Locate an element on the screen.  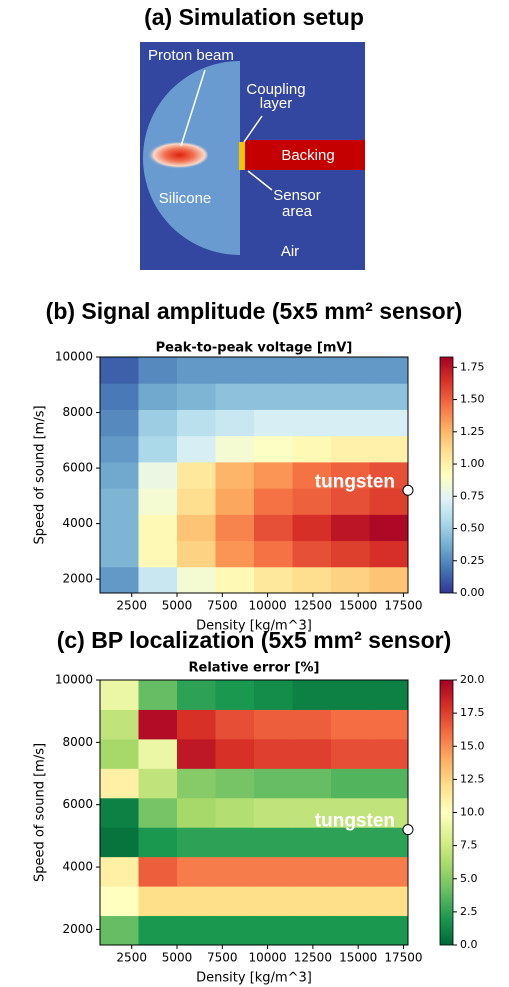
colorbar-tick-label: 20.0 is located at coordinates (472, 679).